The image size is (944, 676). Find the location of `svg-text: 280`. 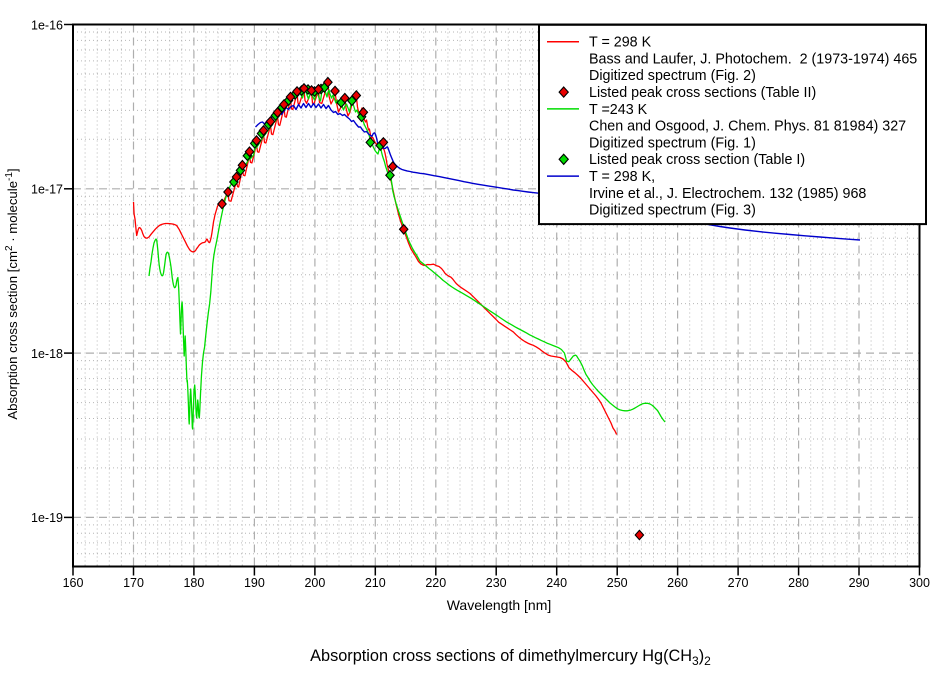

svg-text: 280 is located at coordinates (798, 583).